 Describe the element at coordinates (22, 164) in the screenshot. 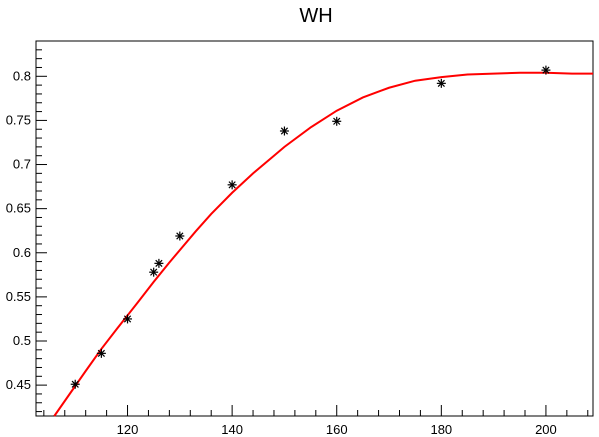

I see `y-tick-label: 0.7` at that location.